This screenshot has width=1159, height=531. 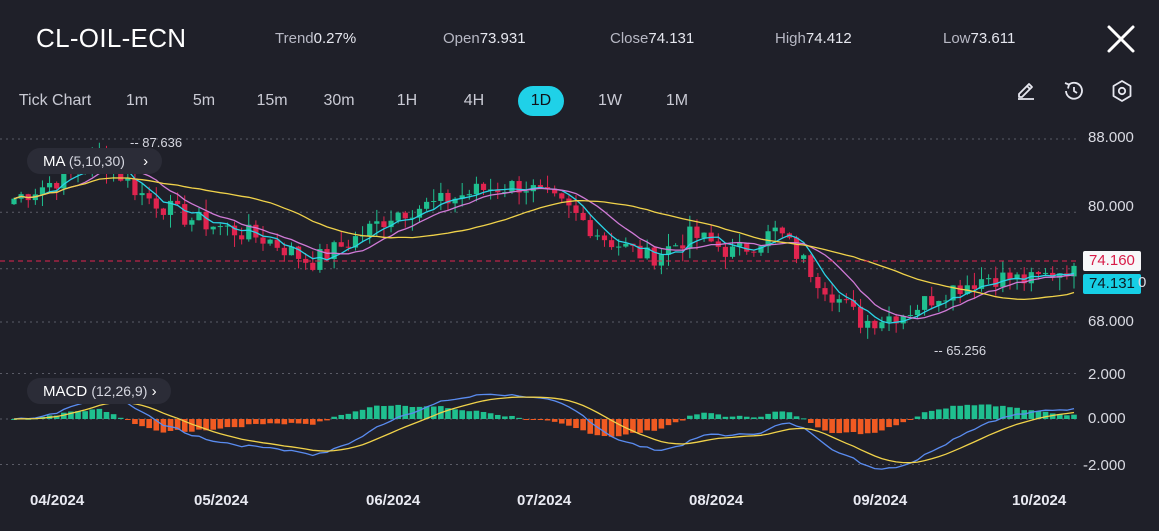 What do you see at coordinates (1026, 91) in the screenshot?
I see `pencil-icon` at bounding box center [1026, 91].